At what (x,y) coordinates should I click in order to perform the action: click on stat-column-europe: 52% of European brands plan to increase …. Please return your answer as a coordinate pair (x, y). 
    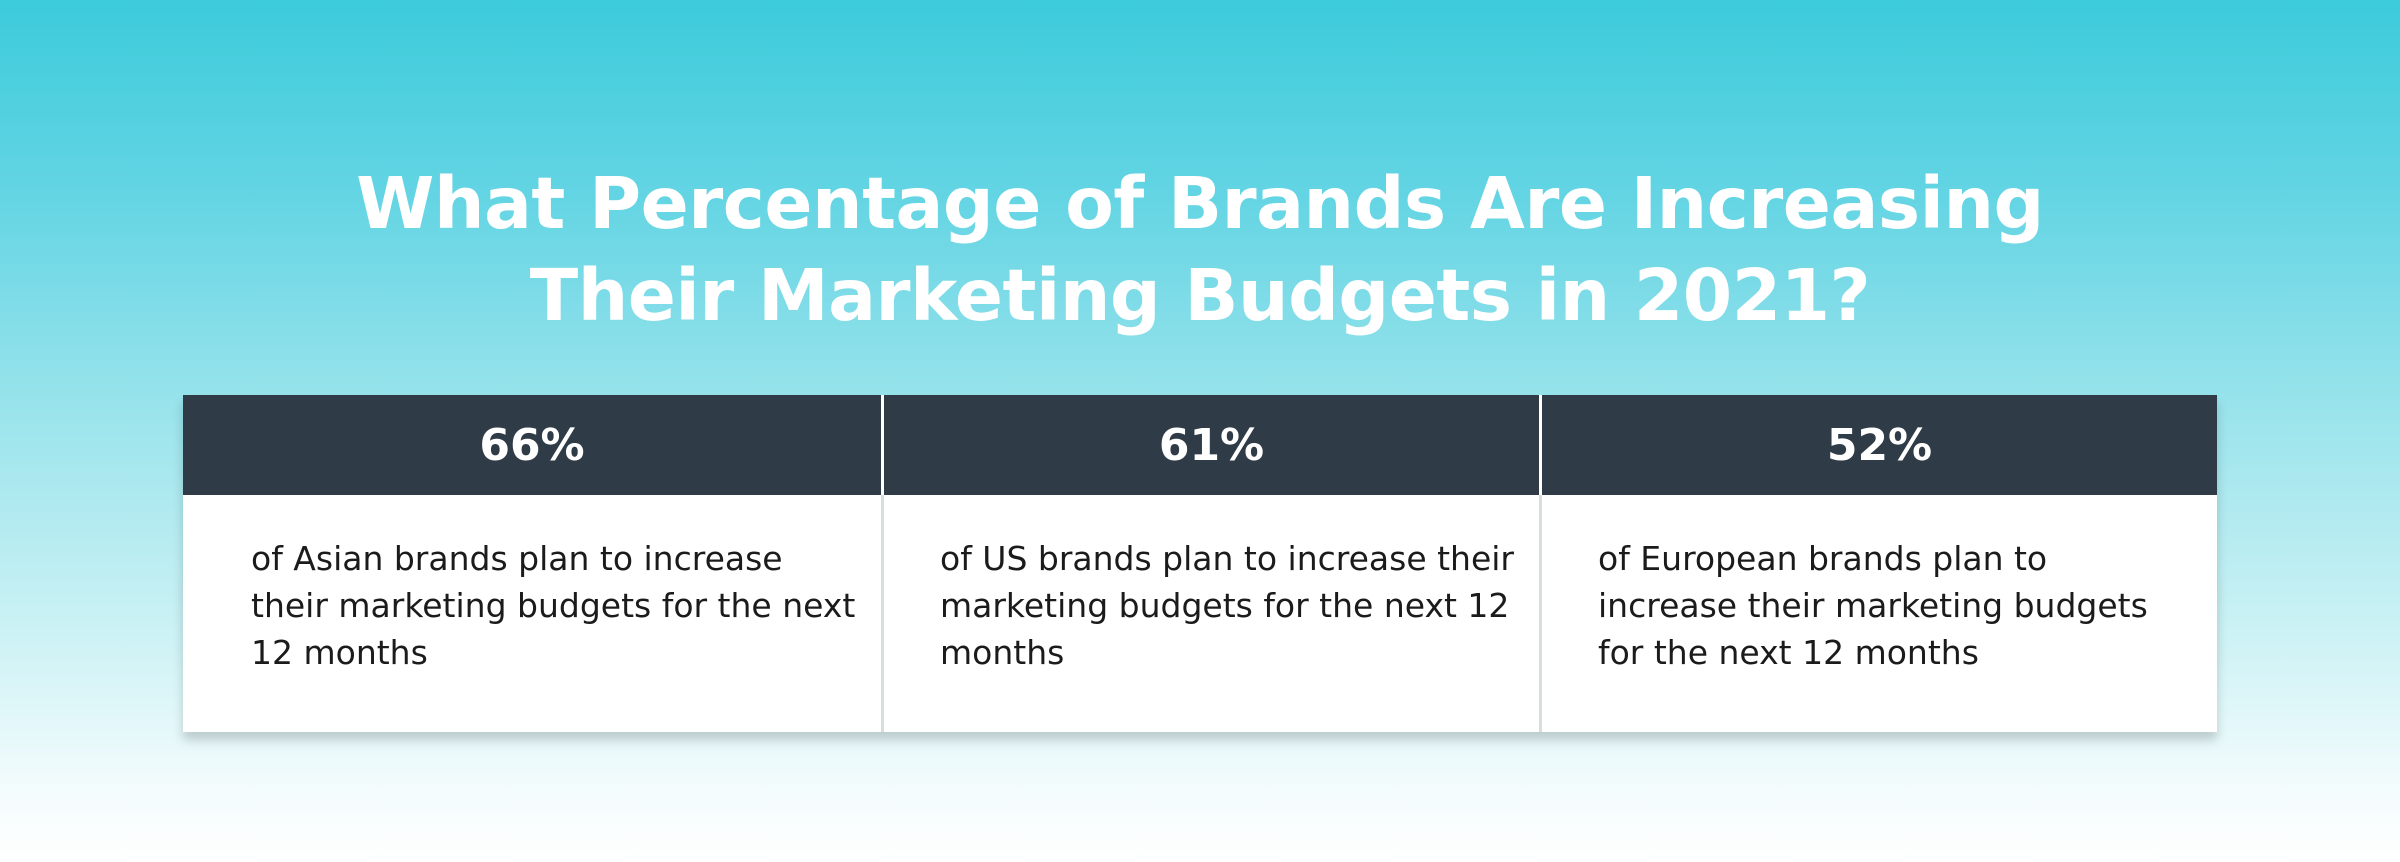
    Looking at the image, I should click on (1878, 563).